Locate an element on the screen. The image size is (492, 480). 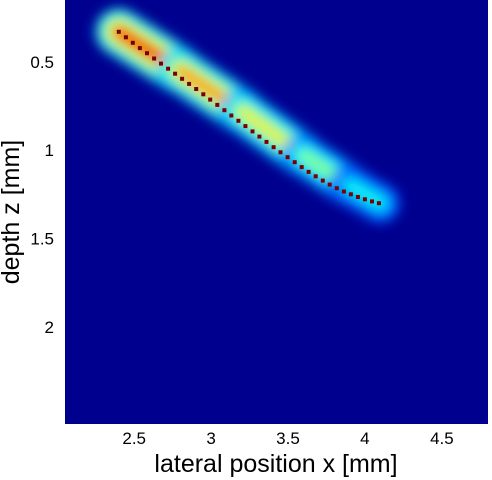
y-tick-label: 0.5 is located at coordinates (42, 62).